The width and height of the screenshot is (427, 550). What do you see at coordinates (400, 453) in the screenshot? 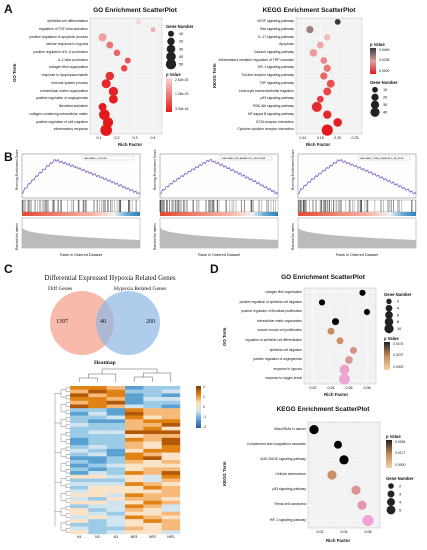
I see `color-label-mid: 0.0177` at bounding box center [400, 453].